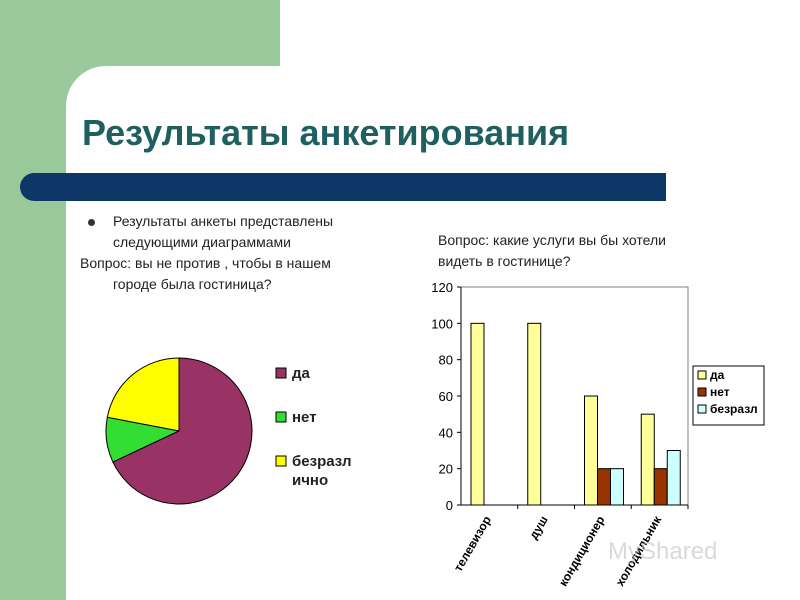  I want to click on pie-legend-label-0: да, so click(301, 373).